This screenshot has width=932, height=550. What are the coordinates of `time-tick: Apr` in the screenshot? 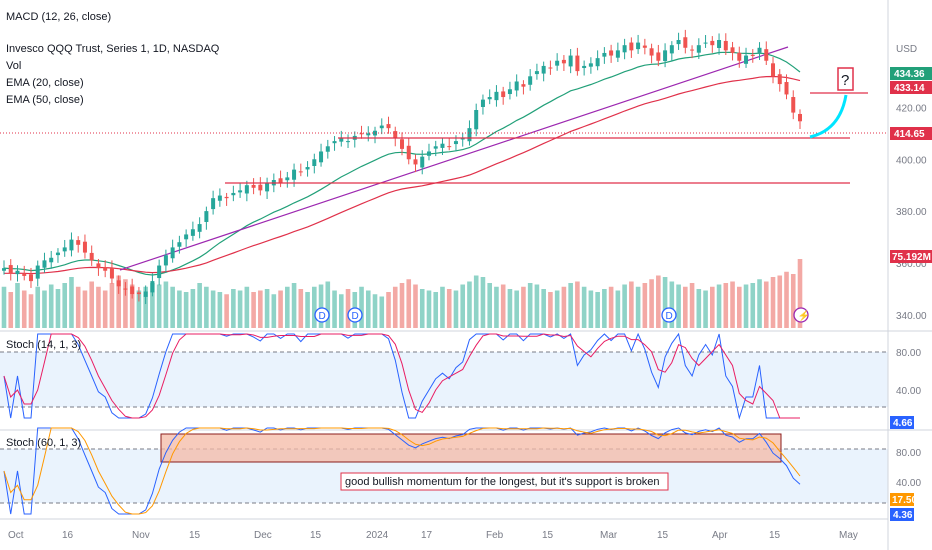 It's located at (720, 535).